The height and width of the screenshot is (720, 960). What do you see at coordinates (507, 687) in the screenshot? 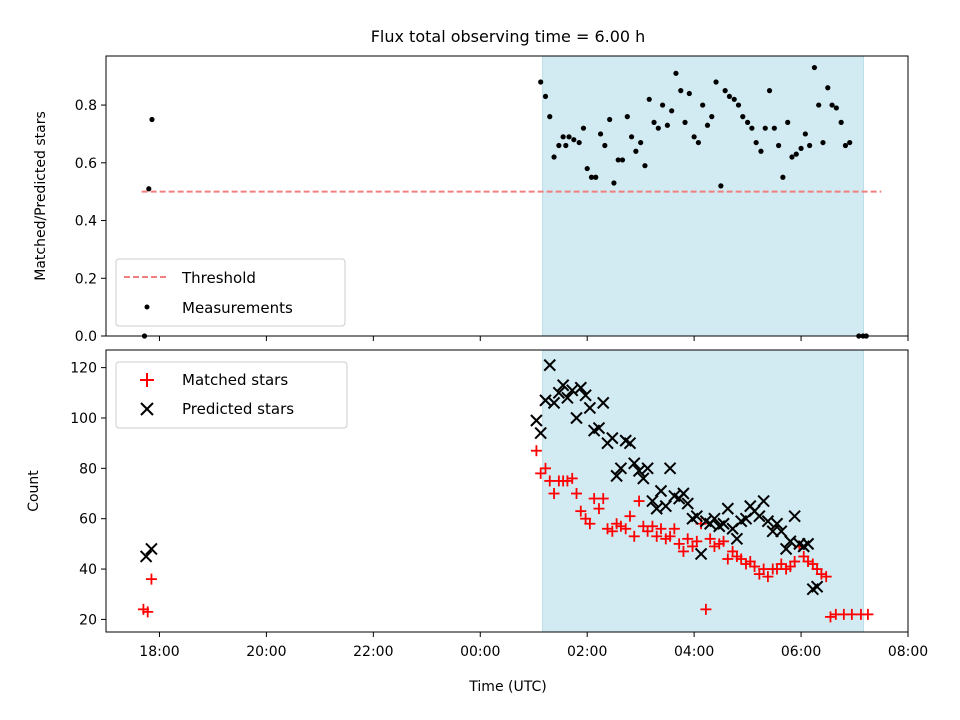
I see `x-axis-label: Time (UTC)` at bounding box center [507, 687].